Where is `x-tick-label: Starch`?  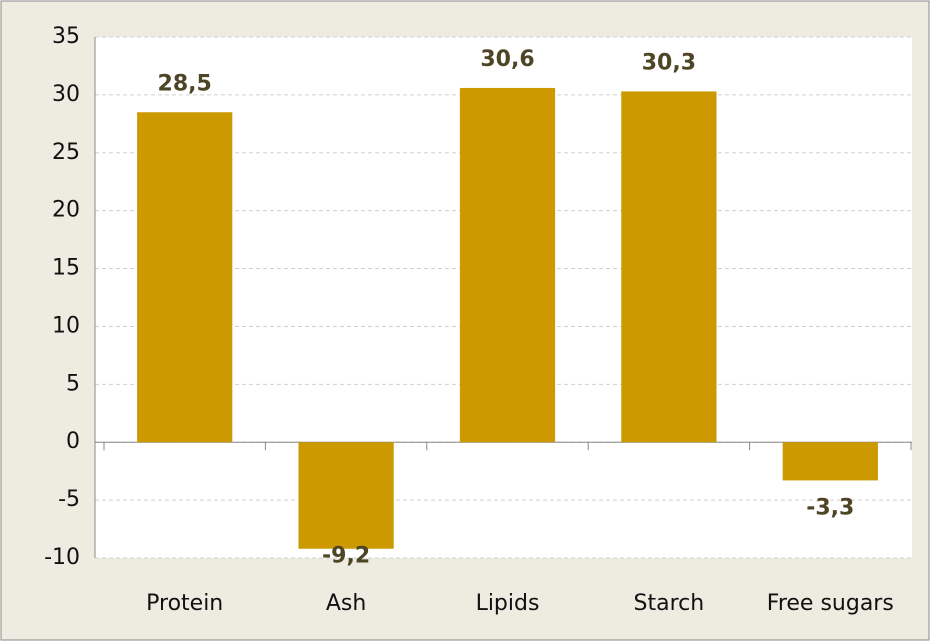 x-tick-label: Starch is located at coordinates (669, 603).